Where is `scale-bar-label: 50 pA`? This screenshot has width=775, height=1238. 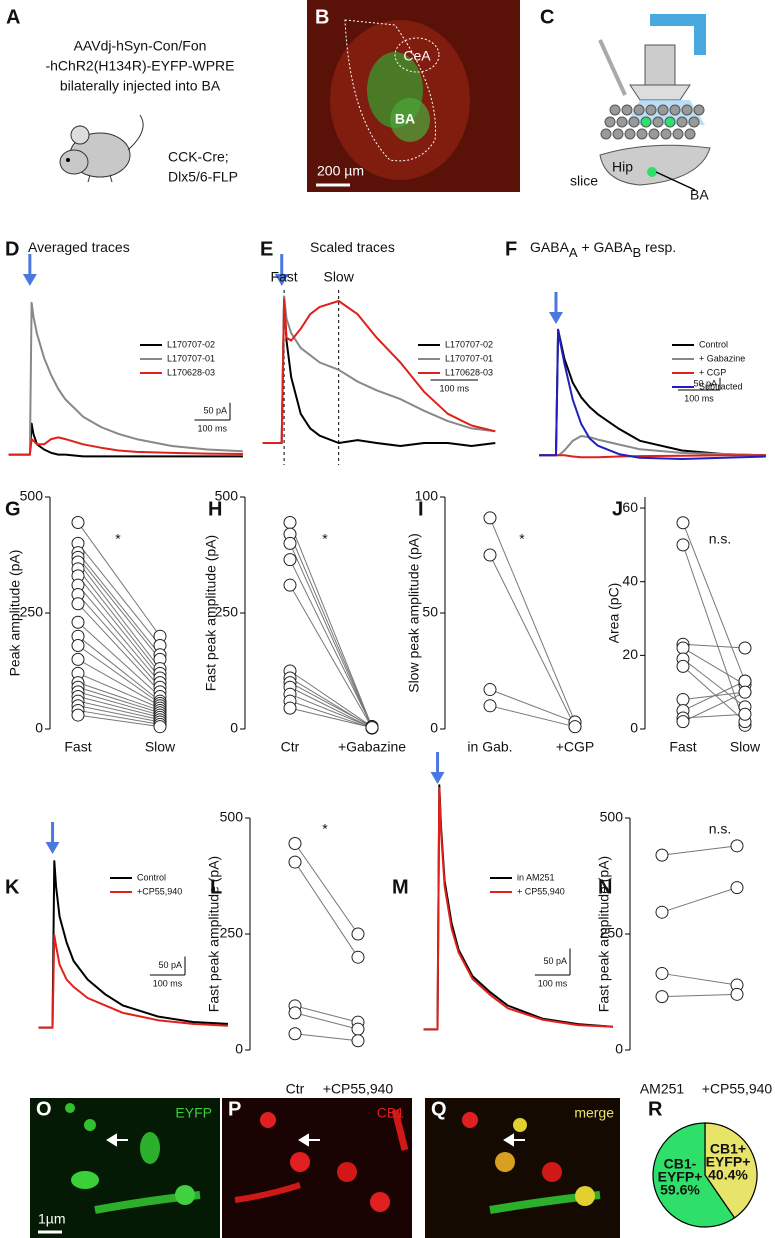
scale-bar-label: 50 pA is located at coordinates (705, 383).